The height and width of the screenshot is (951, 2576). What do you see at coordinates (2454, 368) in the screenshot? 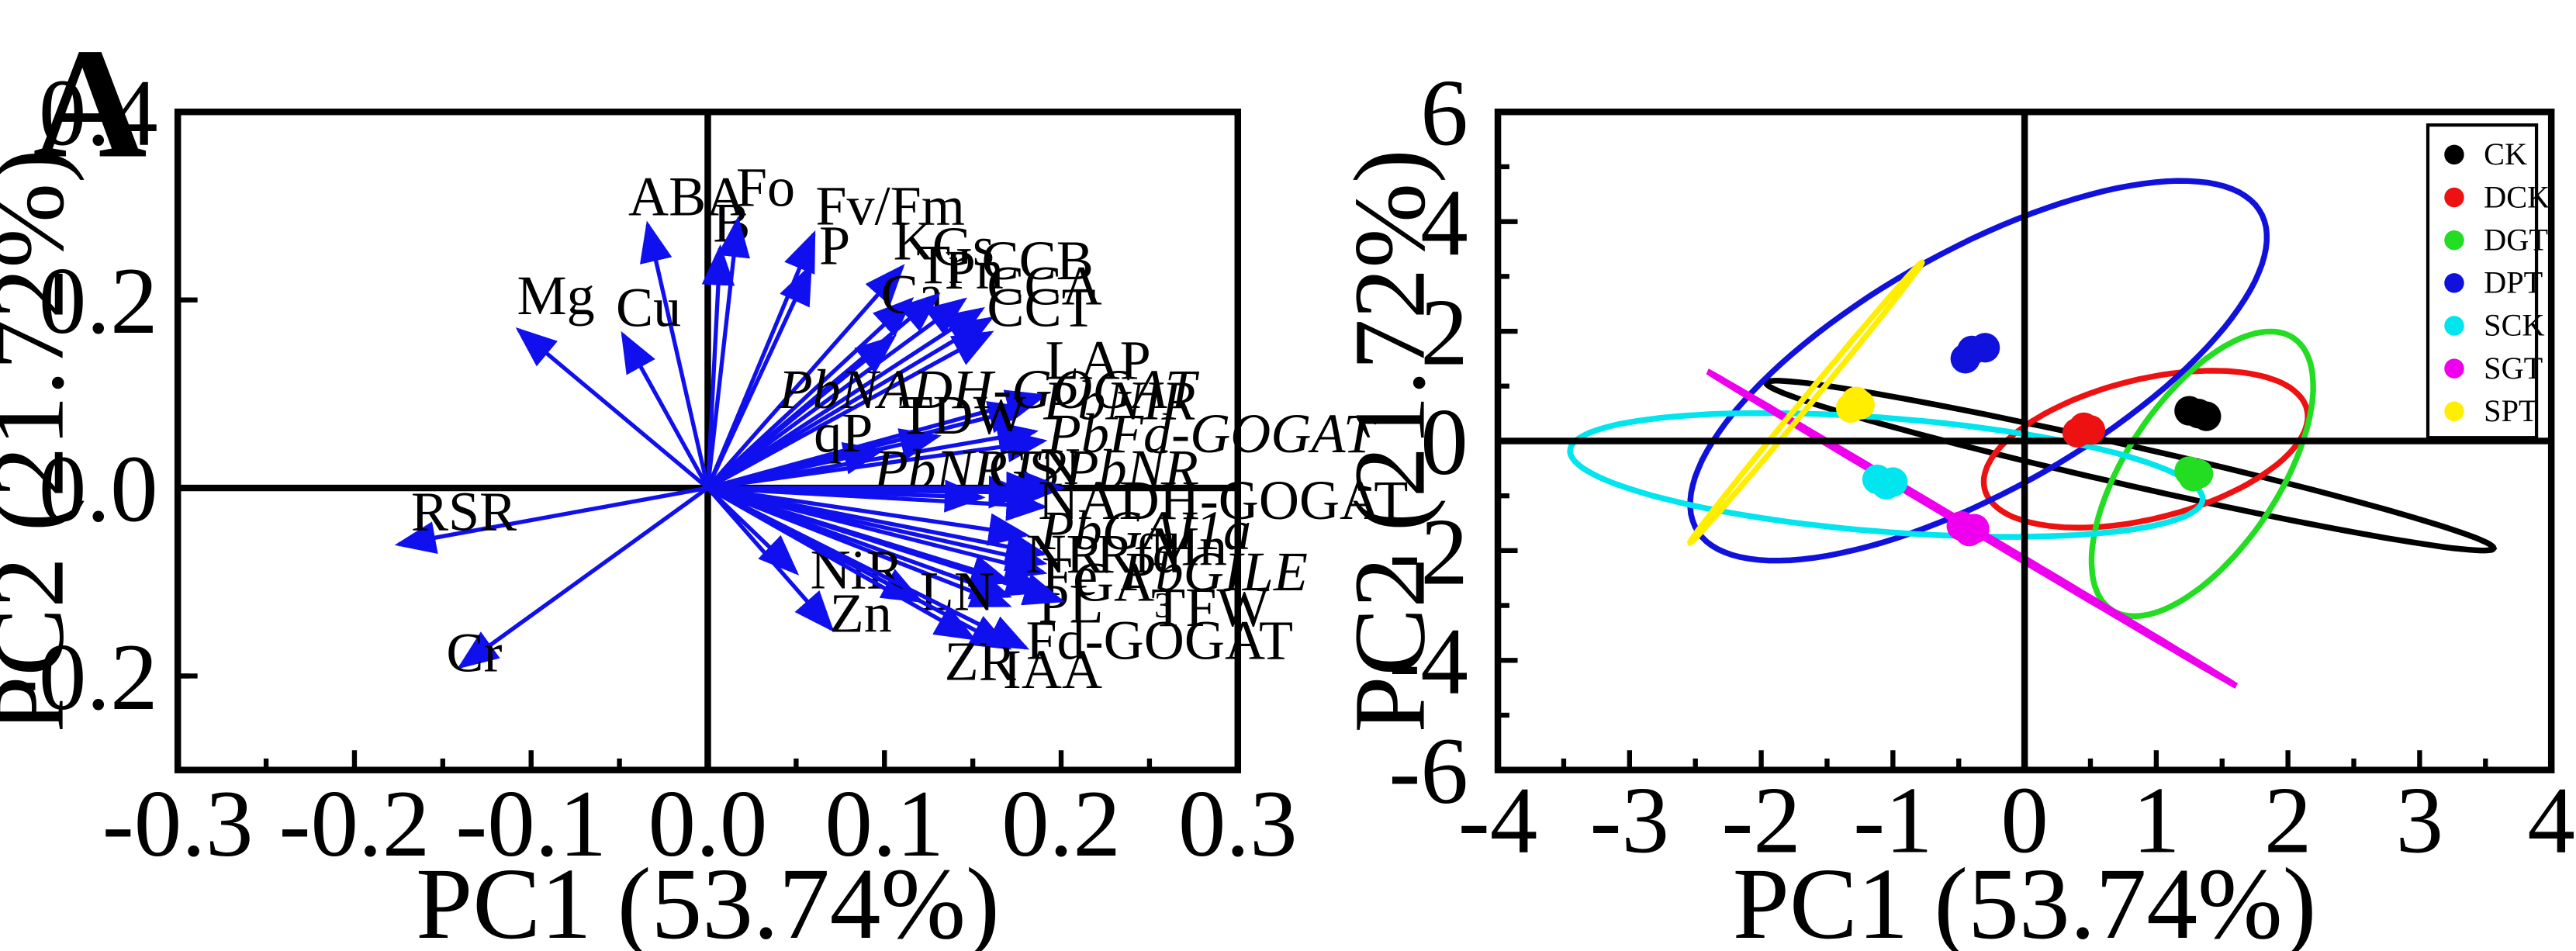
I see `legend-marker-sgt` at bounding box center [2454, 368].